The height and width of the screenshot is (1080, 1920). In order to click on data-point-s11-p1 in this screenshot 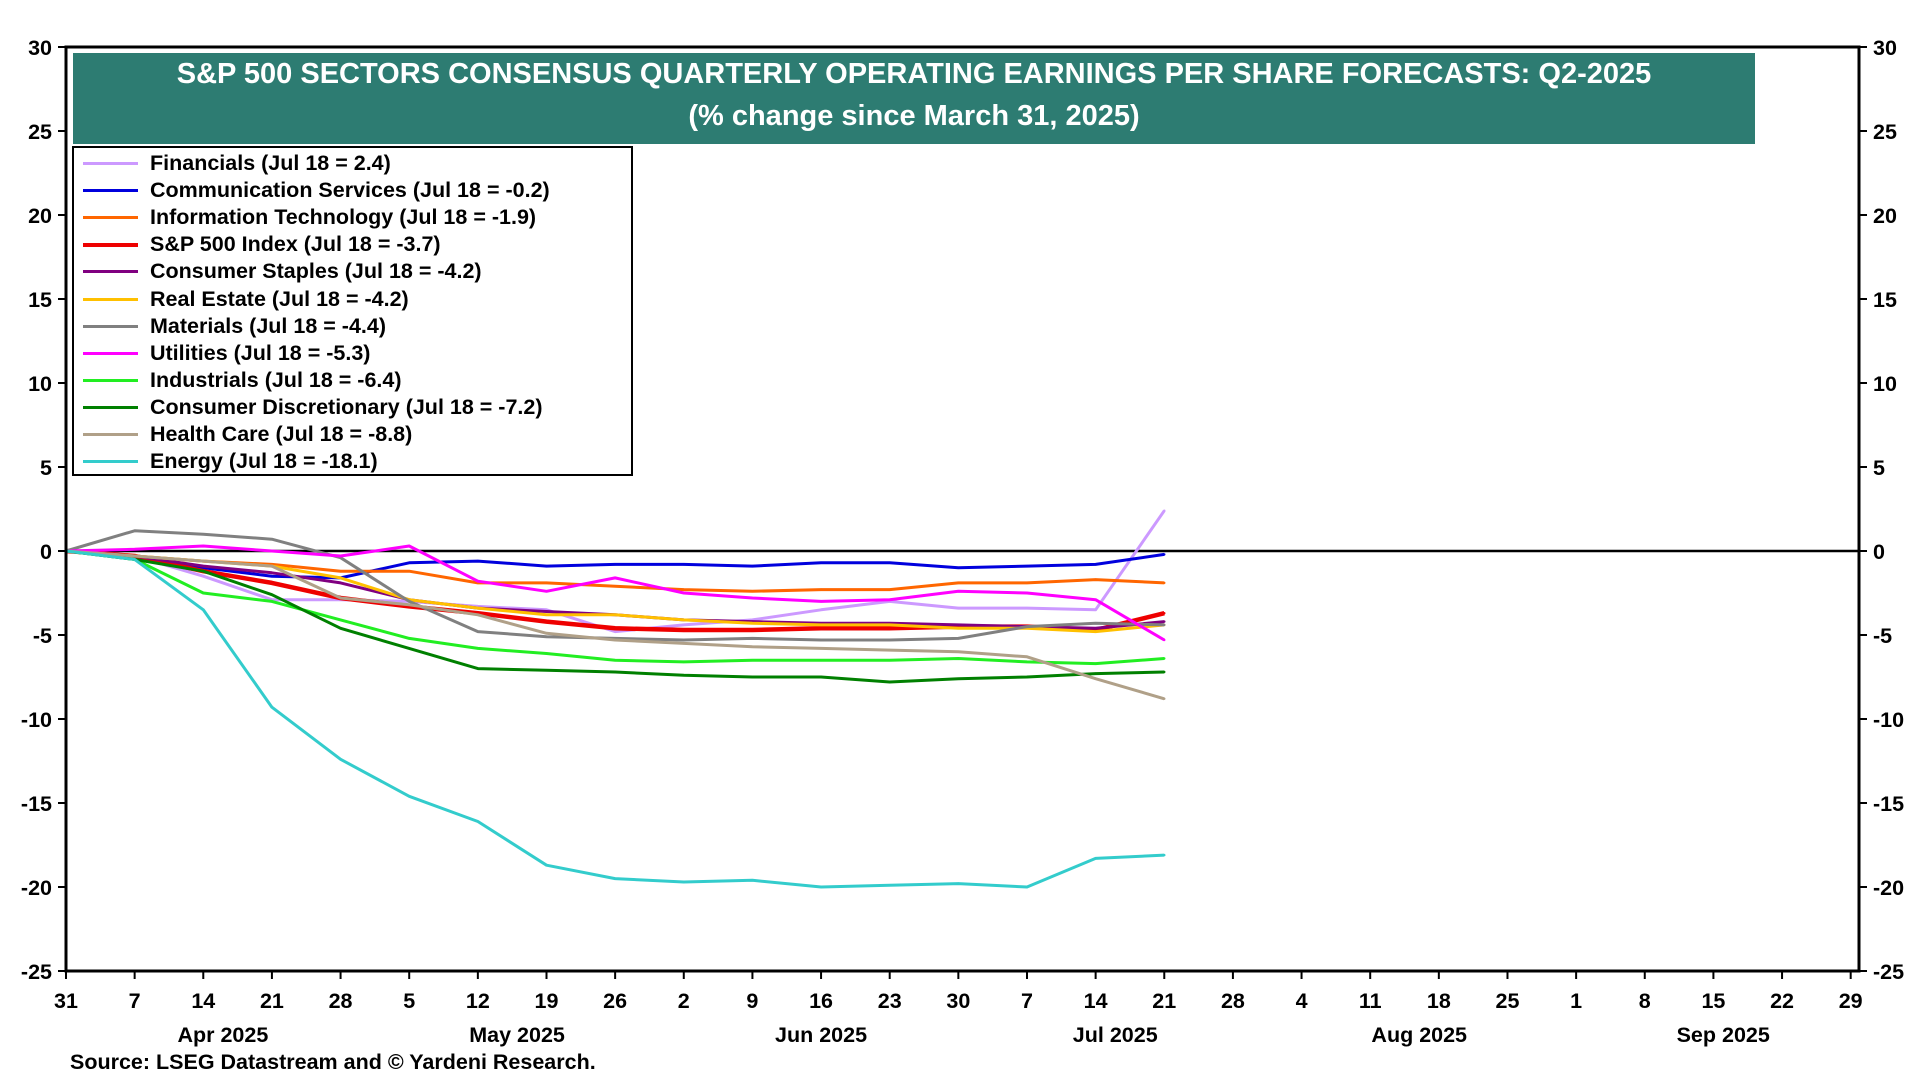, I will do `click(134, 559)`.